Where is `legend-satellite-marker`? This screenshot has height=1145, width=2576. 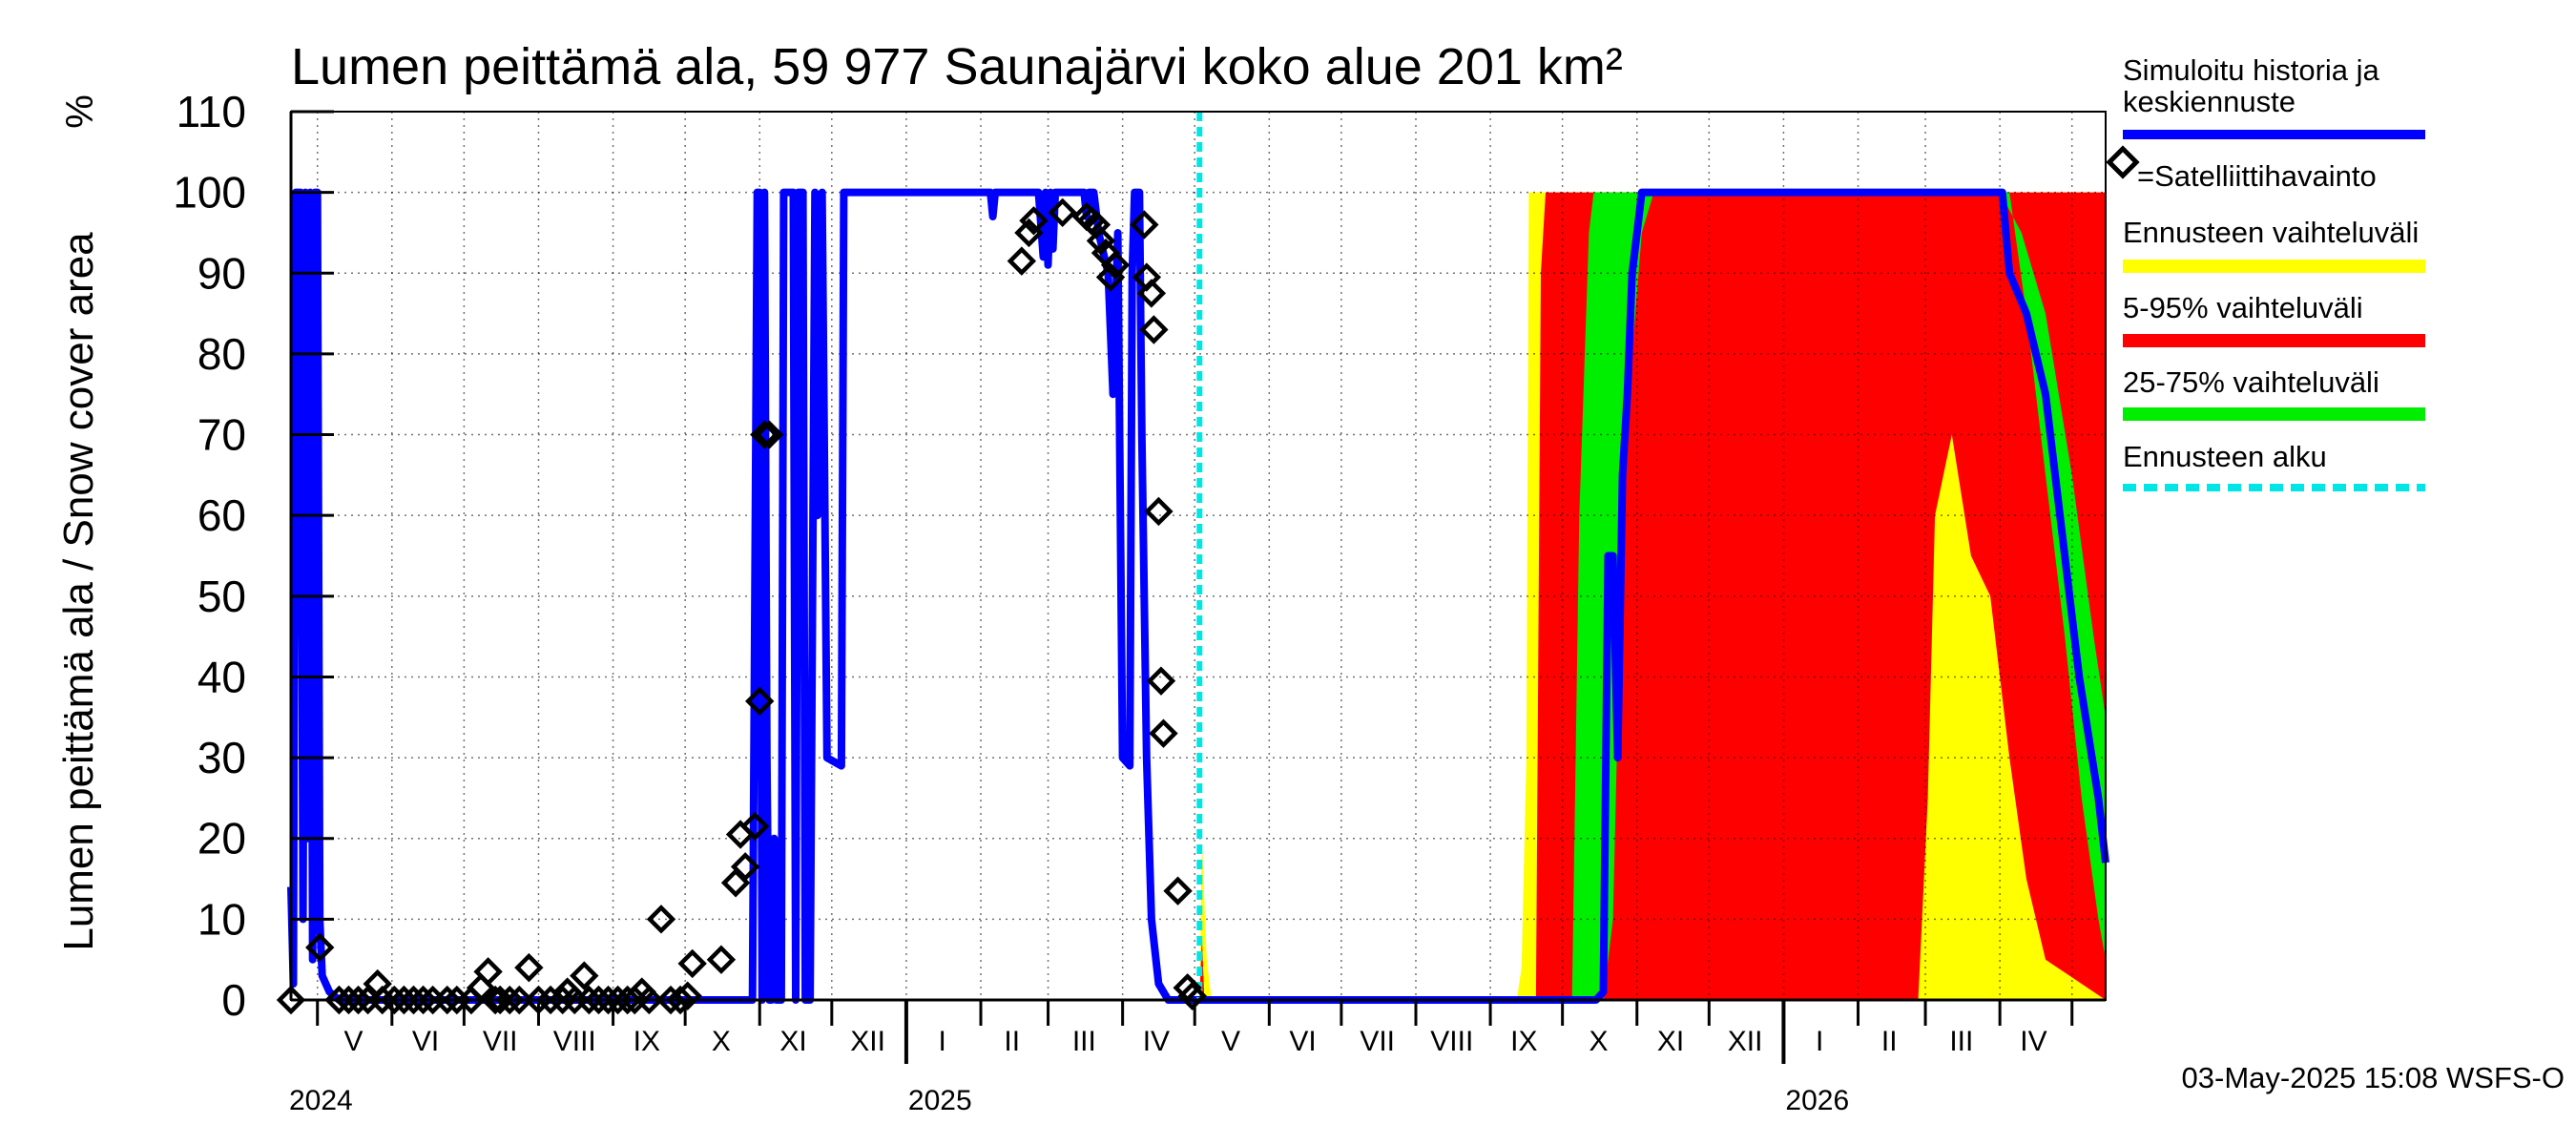 legend-satellite-marker is located at coordinates (2123, 162).